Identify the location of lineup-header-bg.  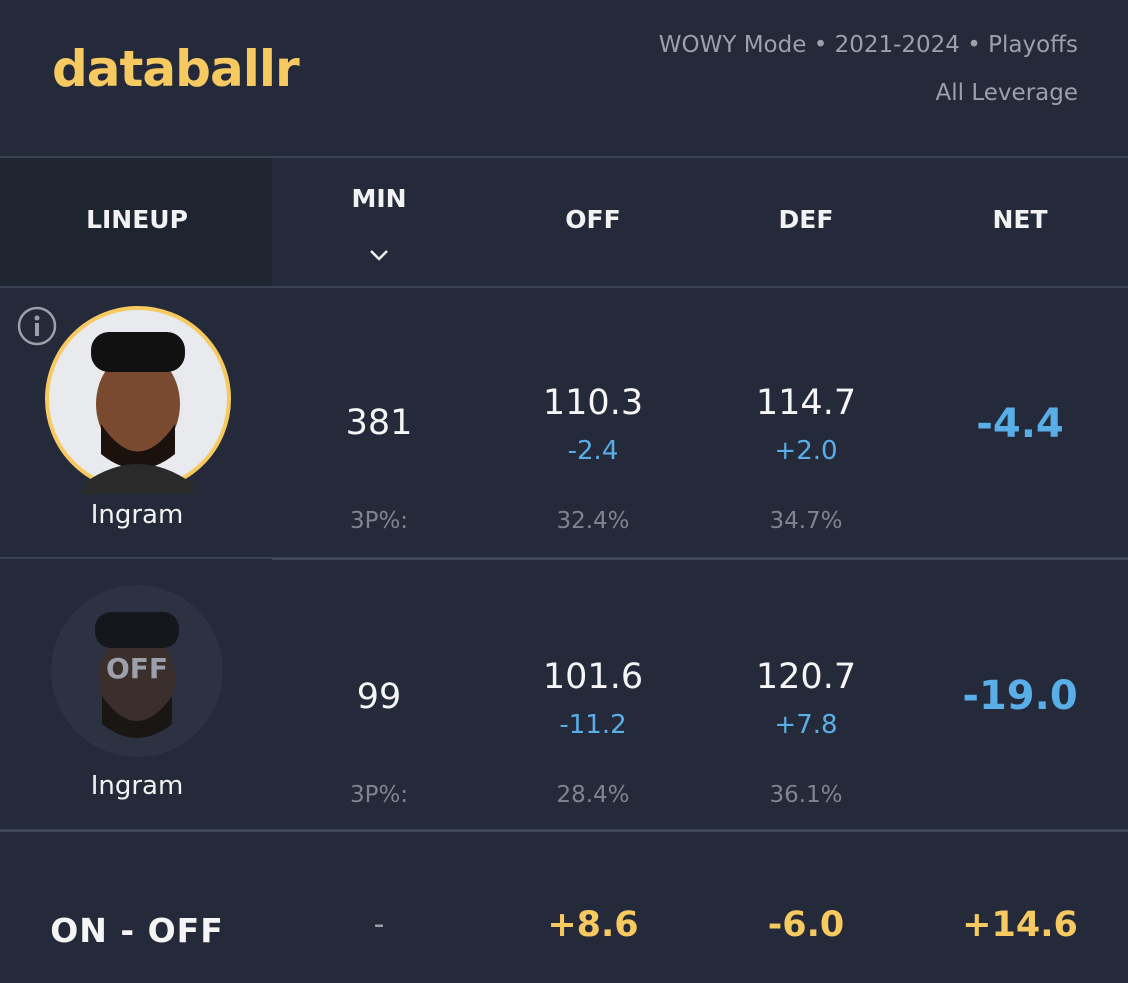
(136, 222).